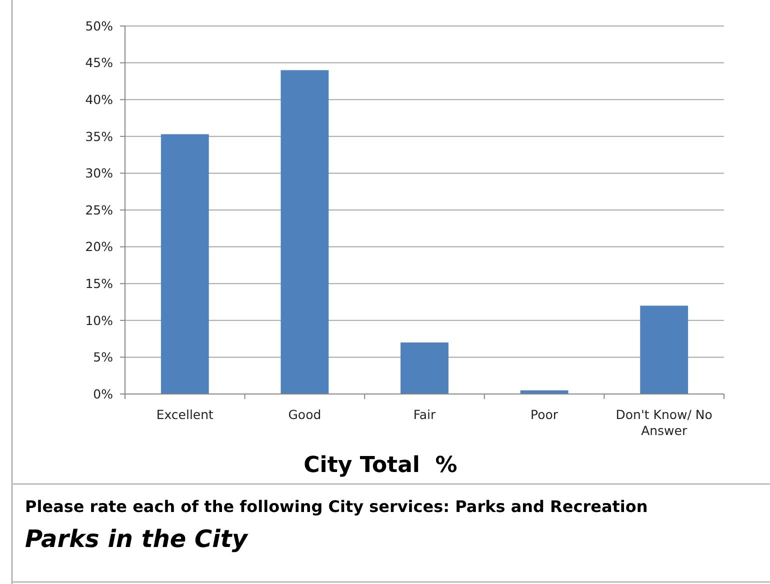  What do you see at coordinates (99, 210) in the screenshot?
I see `y-tick-label: 25%` at bounding box center [99, 210].